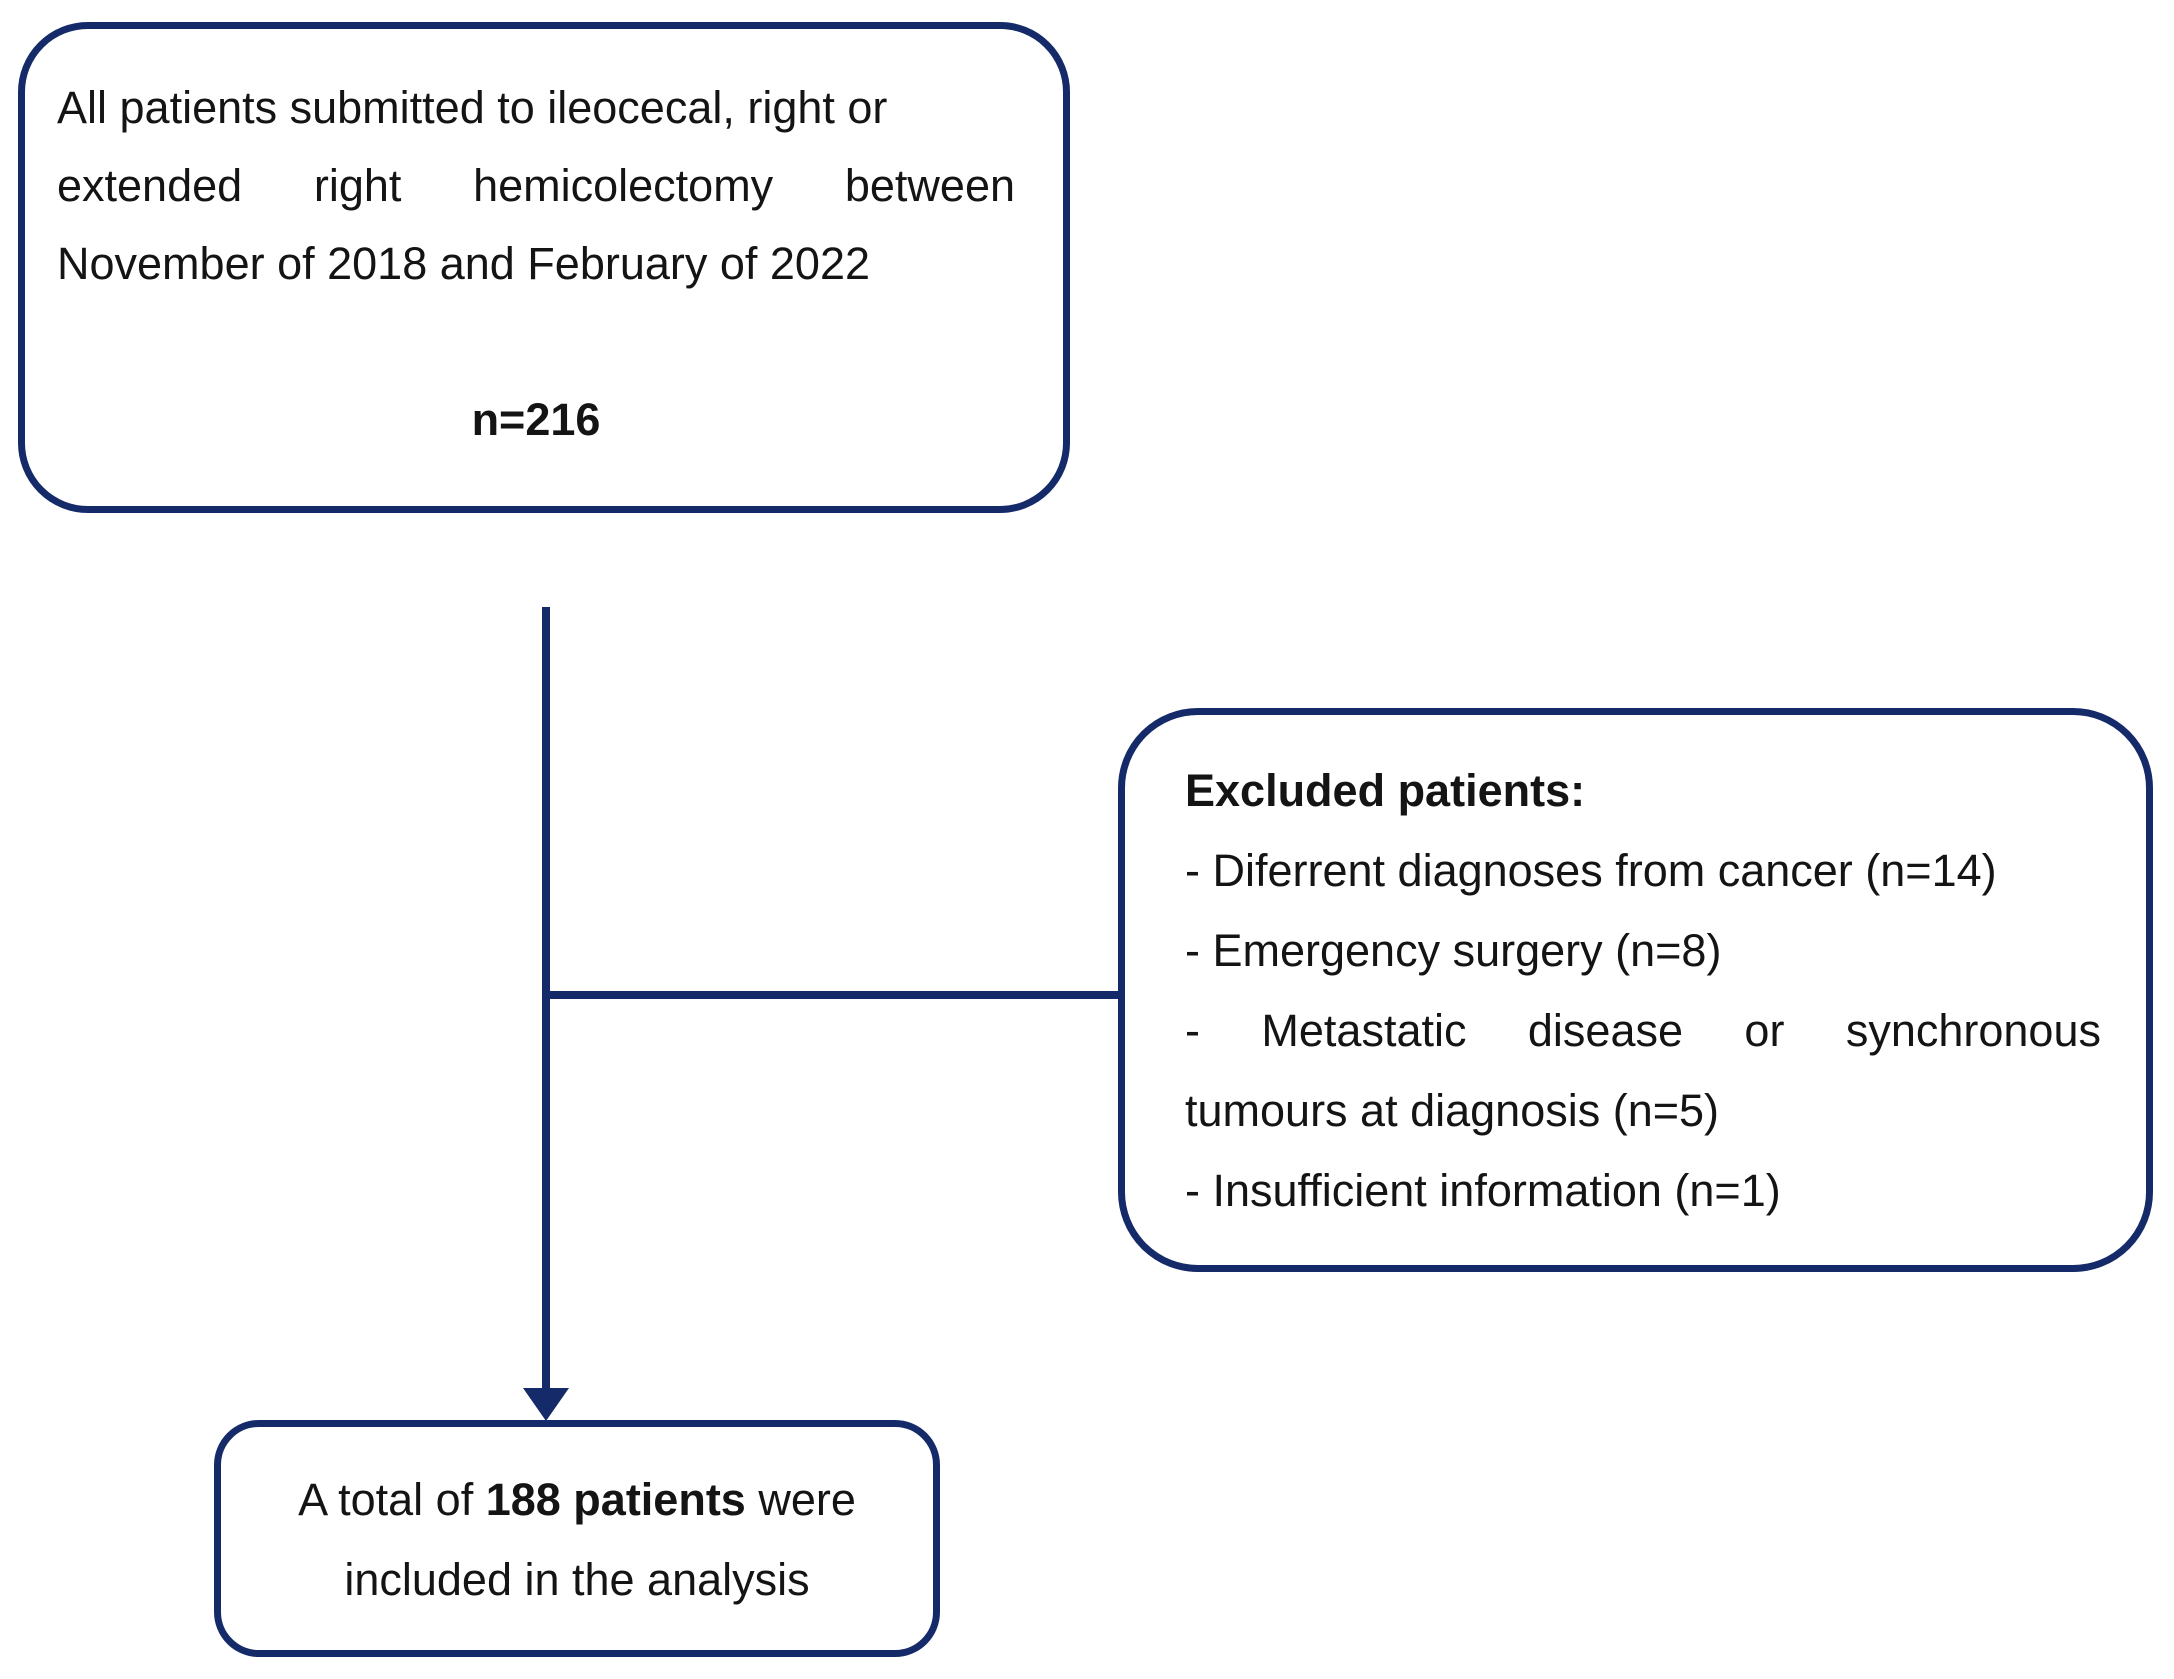  Describe the element at coordinates (577, 1579) in the screenshot. I see `included-box-line2: included in the analysis` at that location.